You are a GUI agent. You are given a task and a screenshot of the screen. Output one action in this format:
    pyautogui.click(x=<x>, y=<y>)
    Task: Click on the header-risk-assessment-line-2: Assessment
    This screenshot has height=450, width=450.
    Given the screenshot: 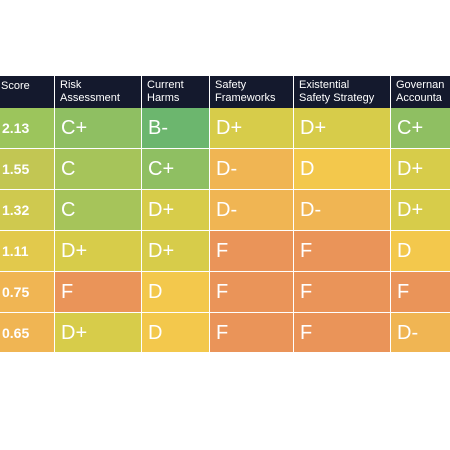 What is the action you would take?
    pyautogui.click(x=90, y=98)
    